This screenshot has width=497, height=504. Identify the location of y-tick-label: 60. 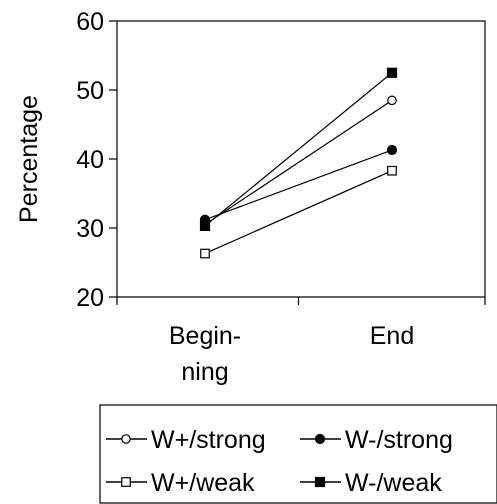
(90, 22).